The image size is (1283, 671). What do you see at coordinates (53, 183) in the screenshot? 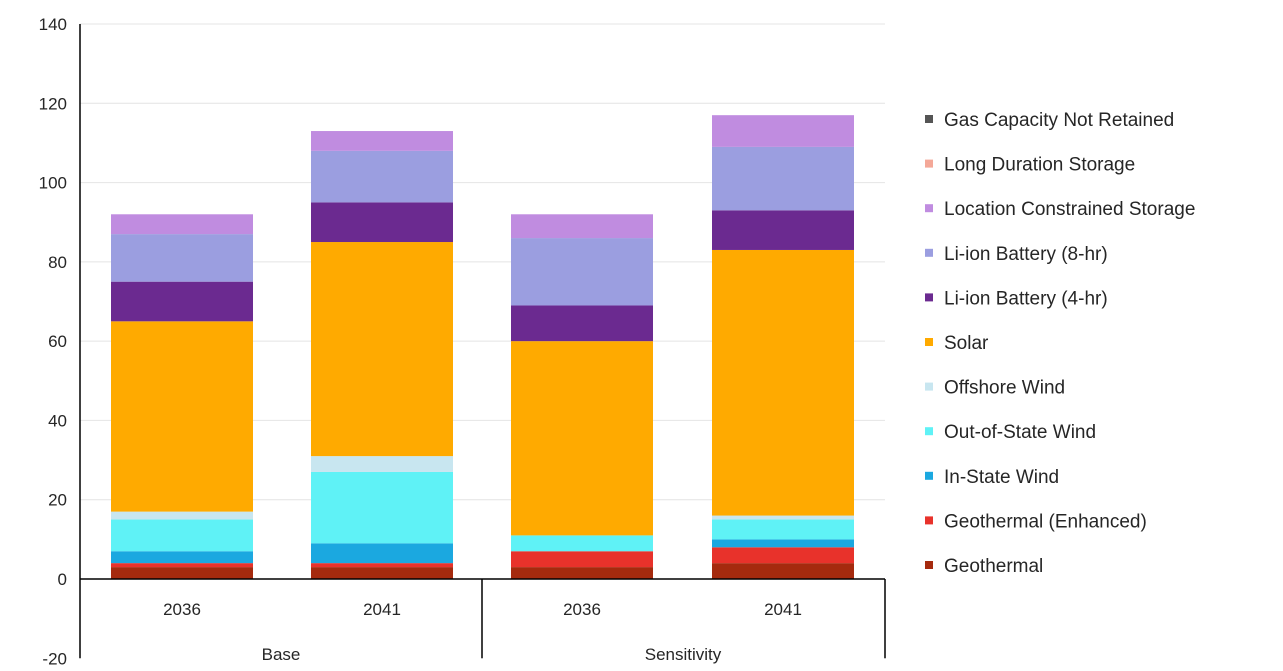
I see `y-tick-label: 100` at bounding box center [53, 183].